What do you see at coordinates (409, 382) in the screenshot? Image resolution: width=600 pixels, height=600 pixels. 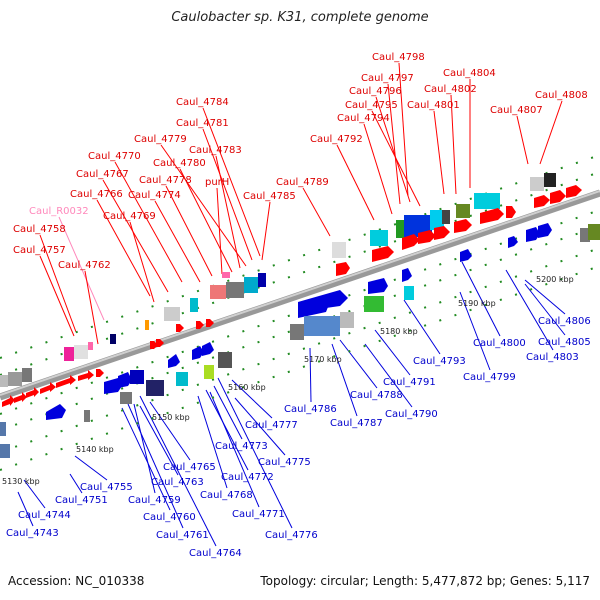 I see `gene-label: Caul_4791` at bounding box center [409, 382].